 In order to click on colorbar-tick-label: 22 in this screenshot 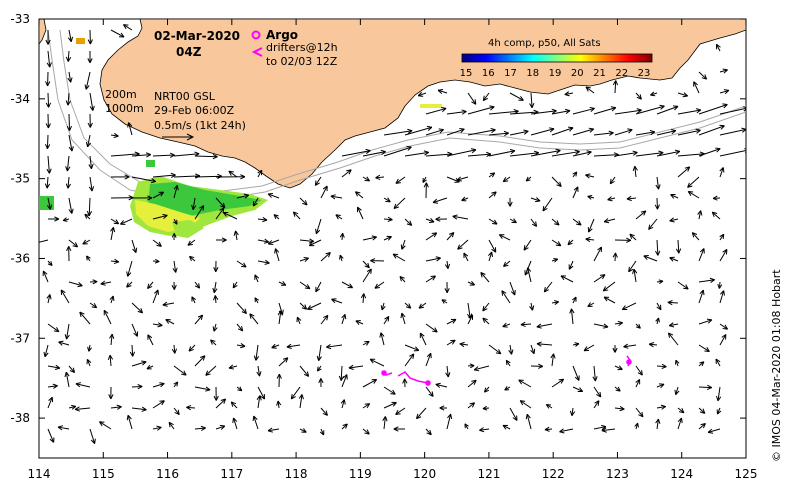, I will do `click(621, 73)`.